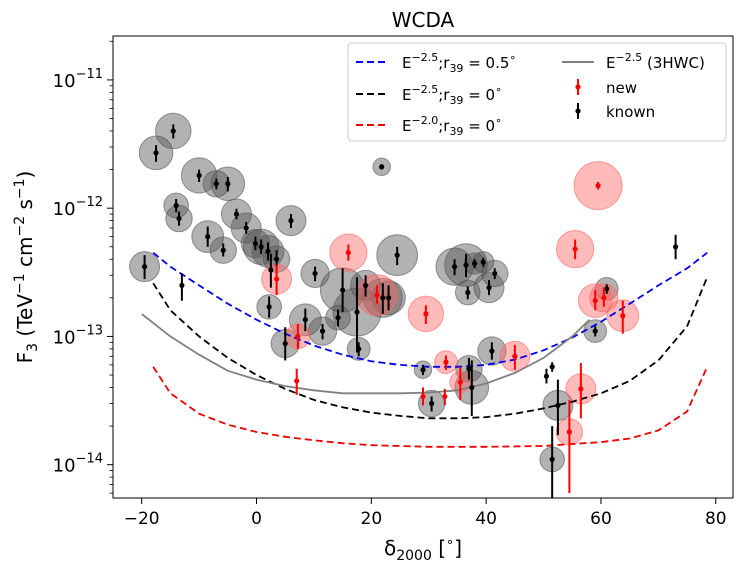  Describe the element at coordinates (578, 87) in the screenshot. I see `legend-swatch-new-dot` at that location.